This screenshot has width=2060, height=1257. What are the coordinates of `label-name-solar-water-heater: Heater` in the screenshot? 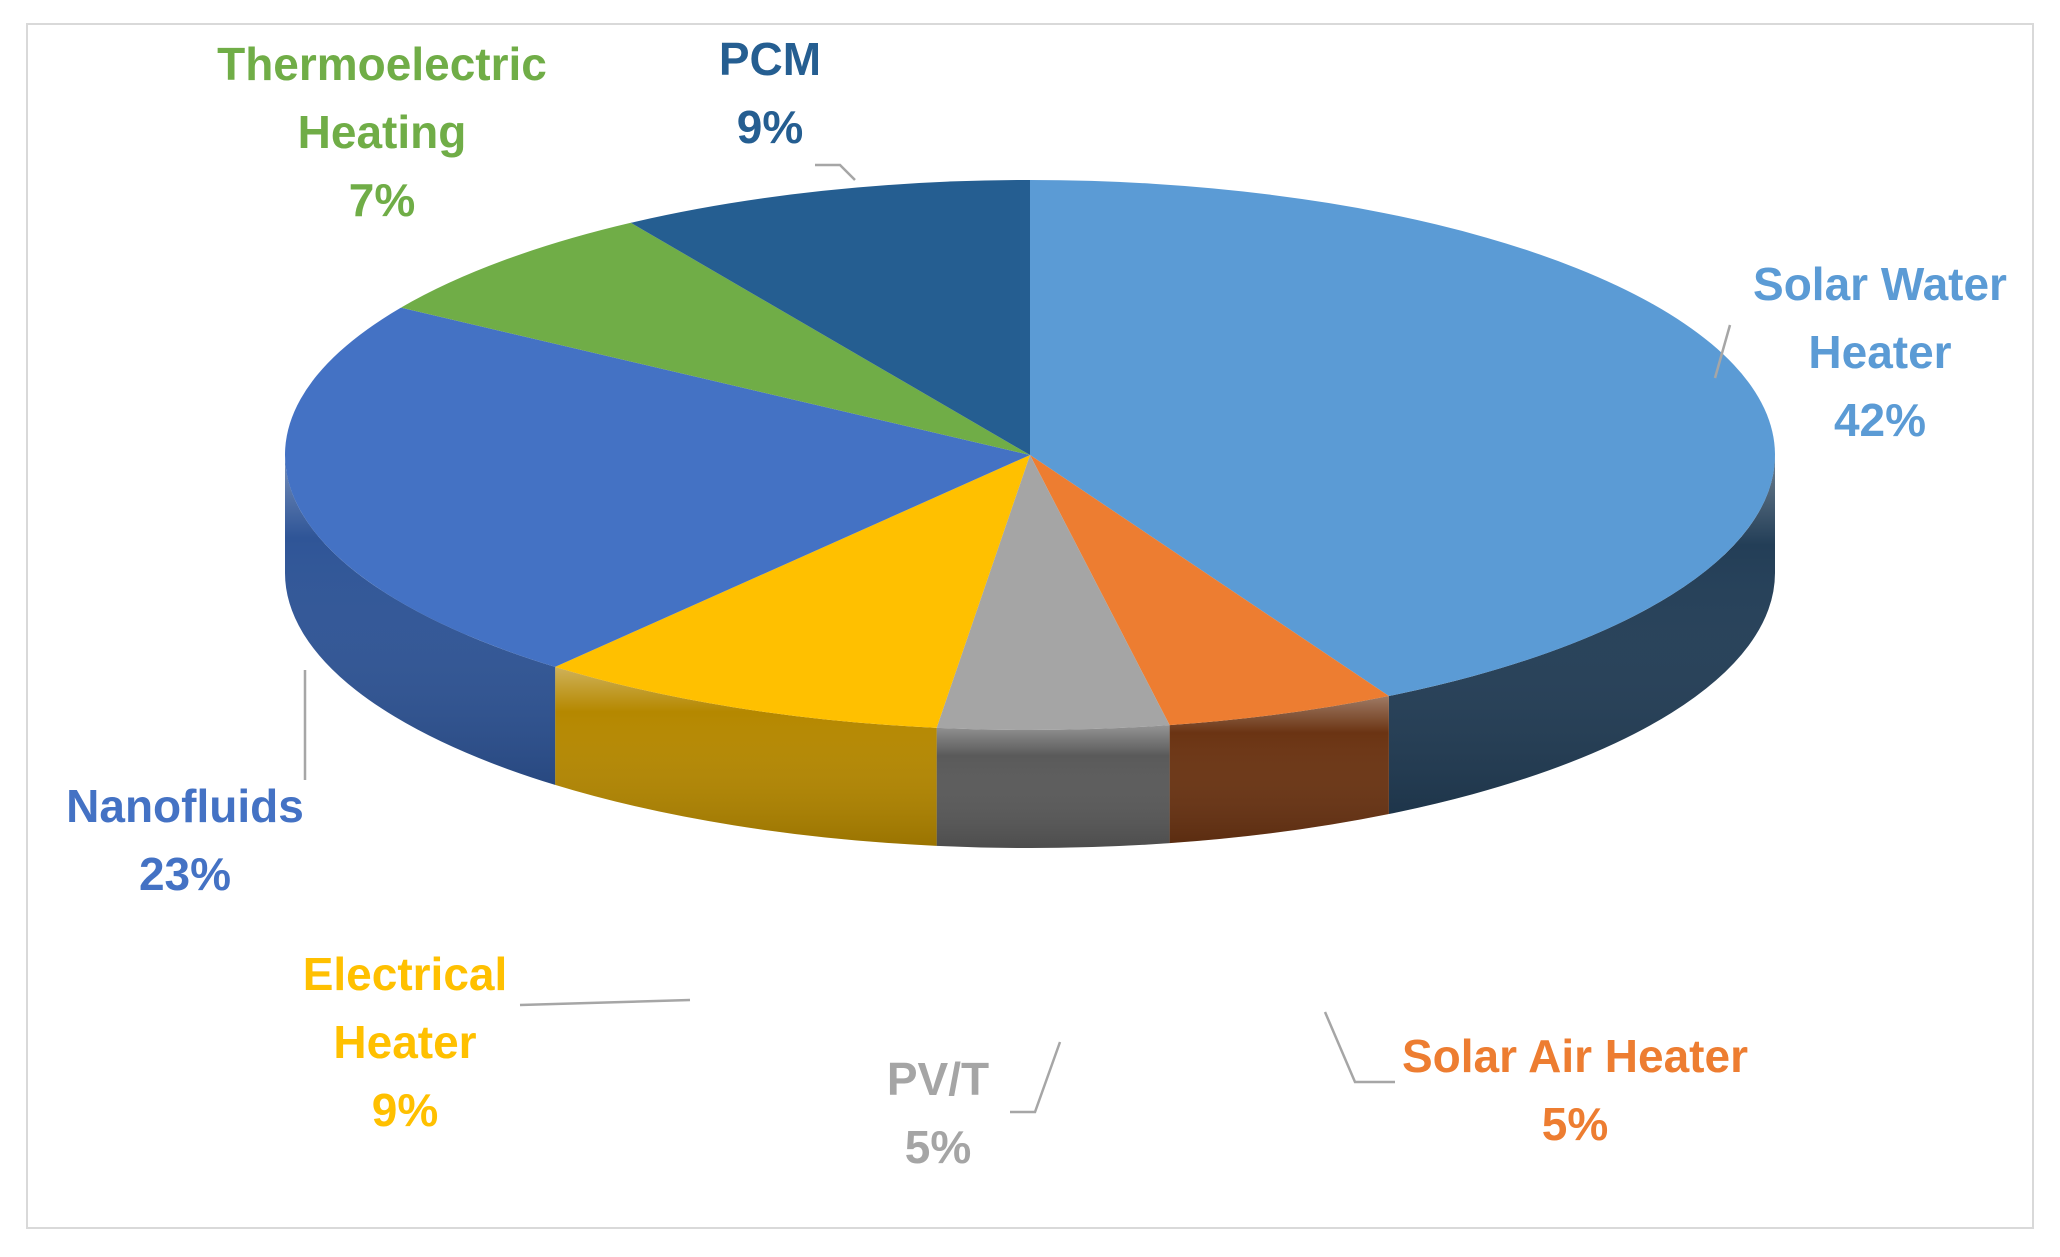 It's located at (1879, 352).